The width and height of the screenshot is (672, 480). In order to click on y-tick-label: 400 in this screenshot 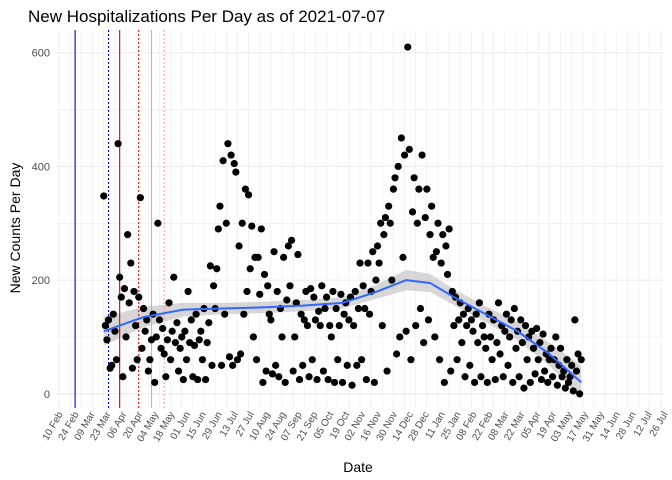, I will do `click(41, 167)`.